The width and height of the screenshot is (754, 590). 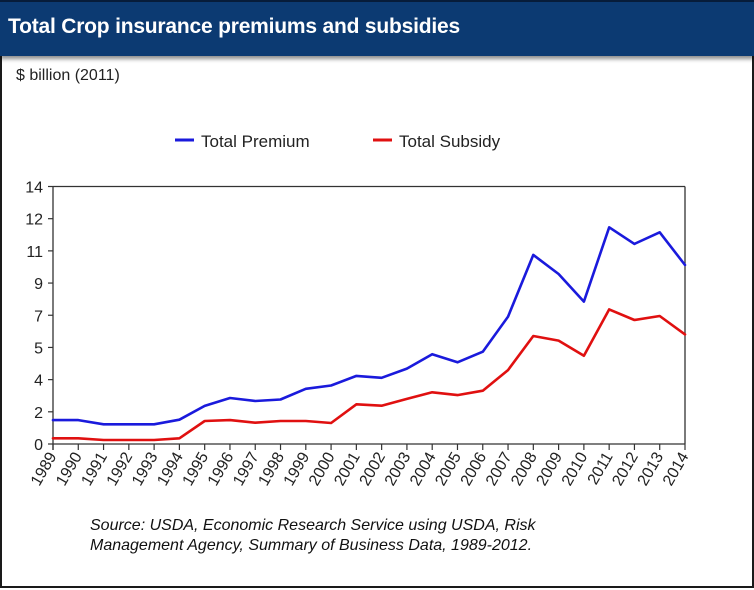 What do you see at coordinates (38, 381) in the screenshot?
I see `y-tick-label: 4` at bounding box center [38, 381].